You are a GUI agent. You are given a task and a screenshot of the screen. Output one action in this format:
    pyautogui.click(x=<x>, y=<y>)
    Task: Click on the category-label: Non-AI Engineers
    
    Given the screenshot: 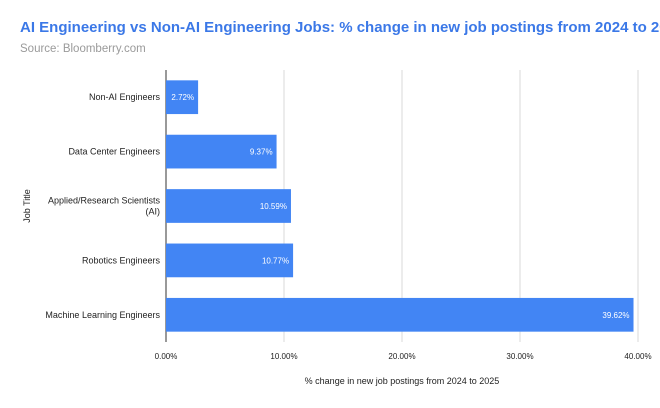 What is the action you would take?
    pyautogui.click(x=125, y=97)
    